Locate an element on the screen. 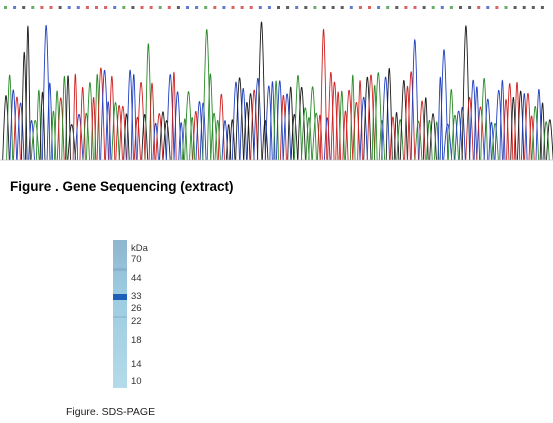 This screenshot has height=423, width=553. marker-label-18: 18 is located at coordinates (136, 340).